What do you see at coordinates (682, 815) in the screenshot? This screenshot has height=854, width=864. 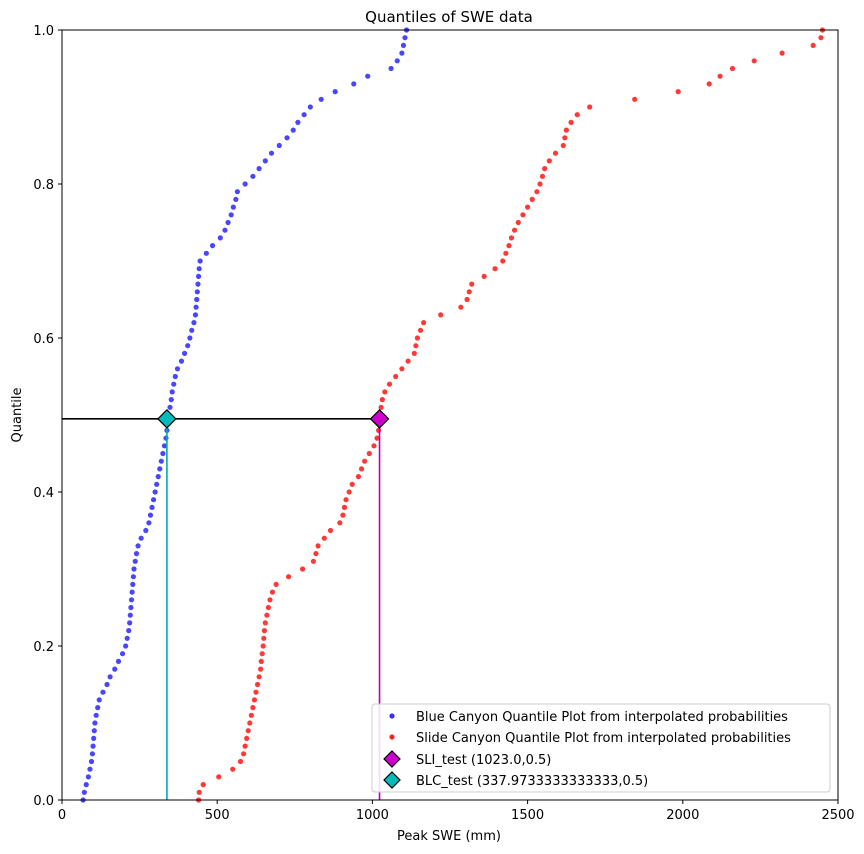 I see `x-tick-label: 2000` at bounding box center [682, 815].